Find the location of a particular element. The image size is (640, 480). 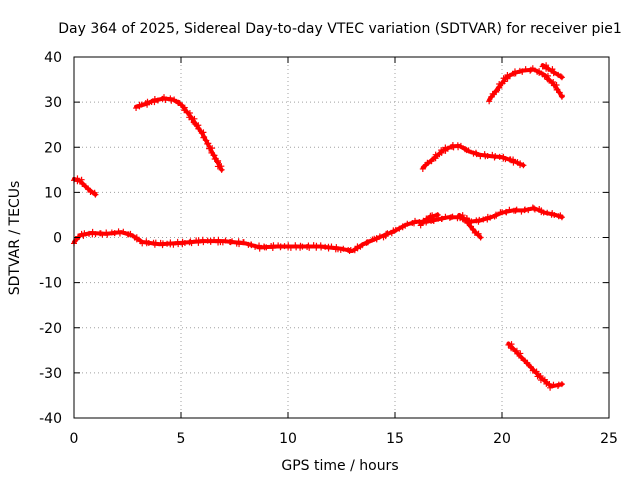

track-start-high is located at coordinates (85, 186).